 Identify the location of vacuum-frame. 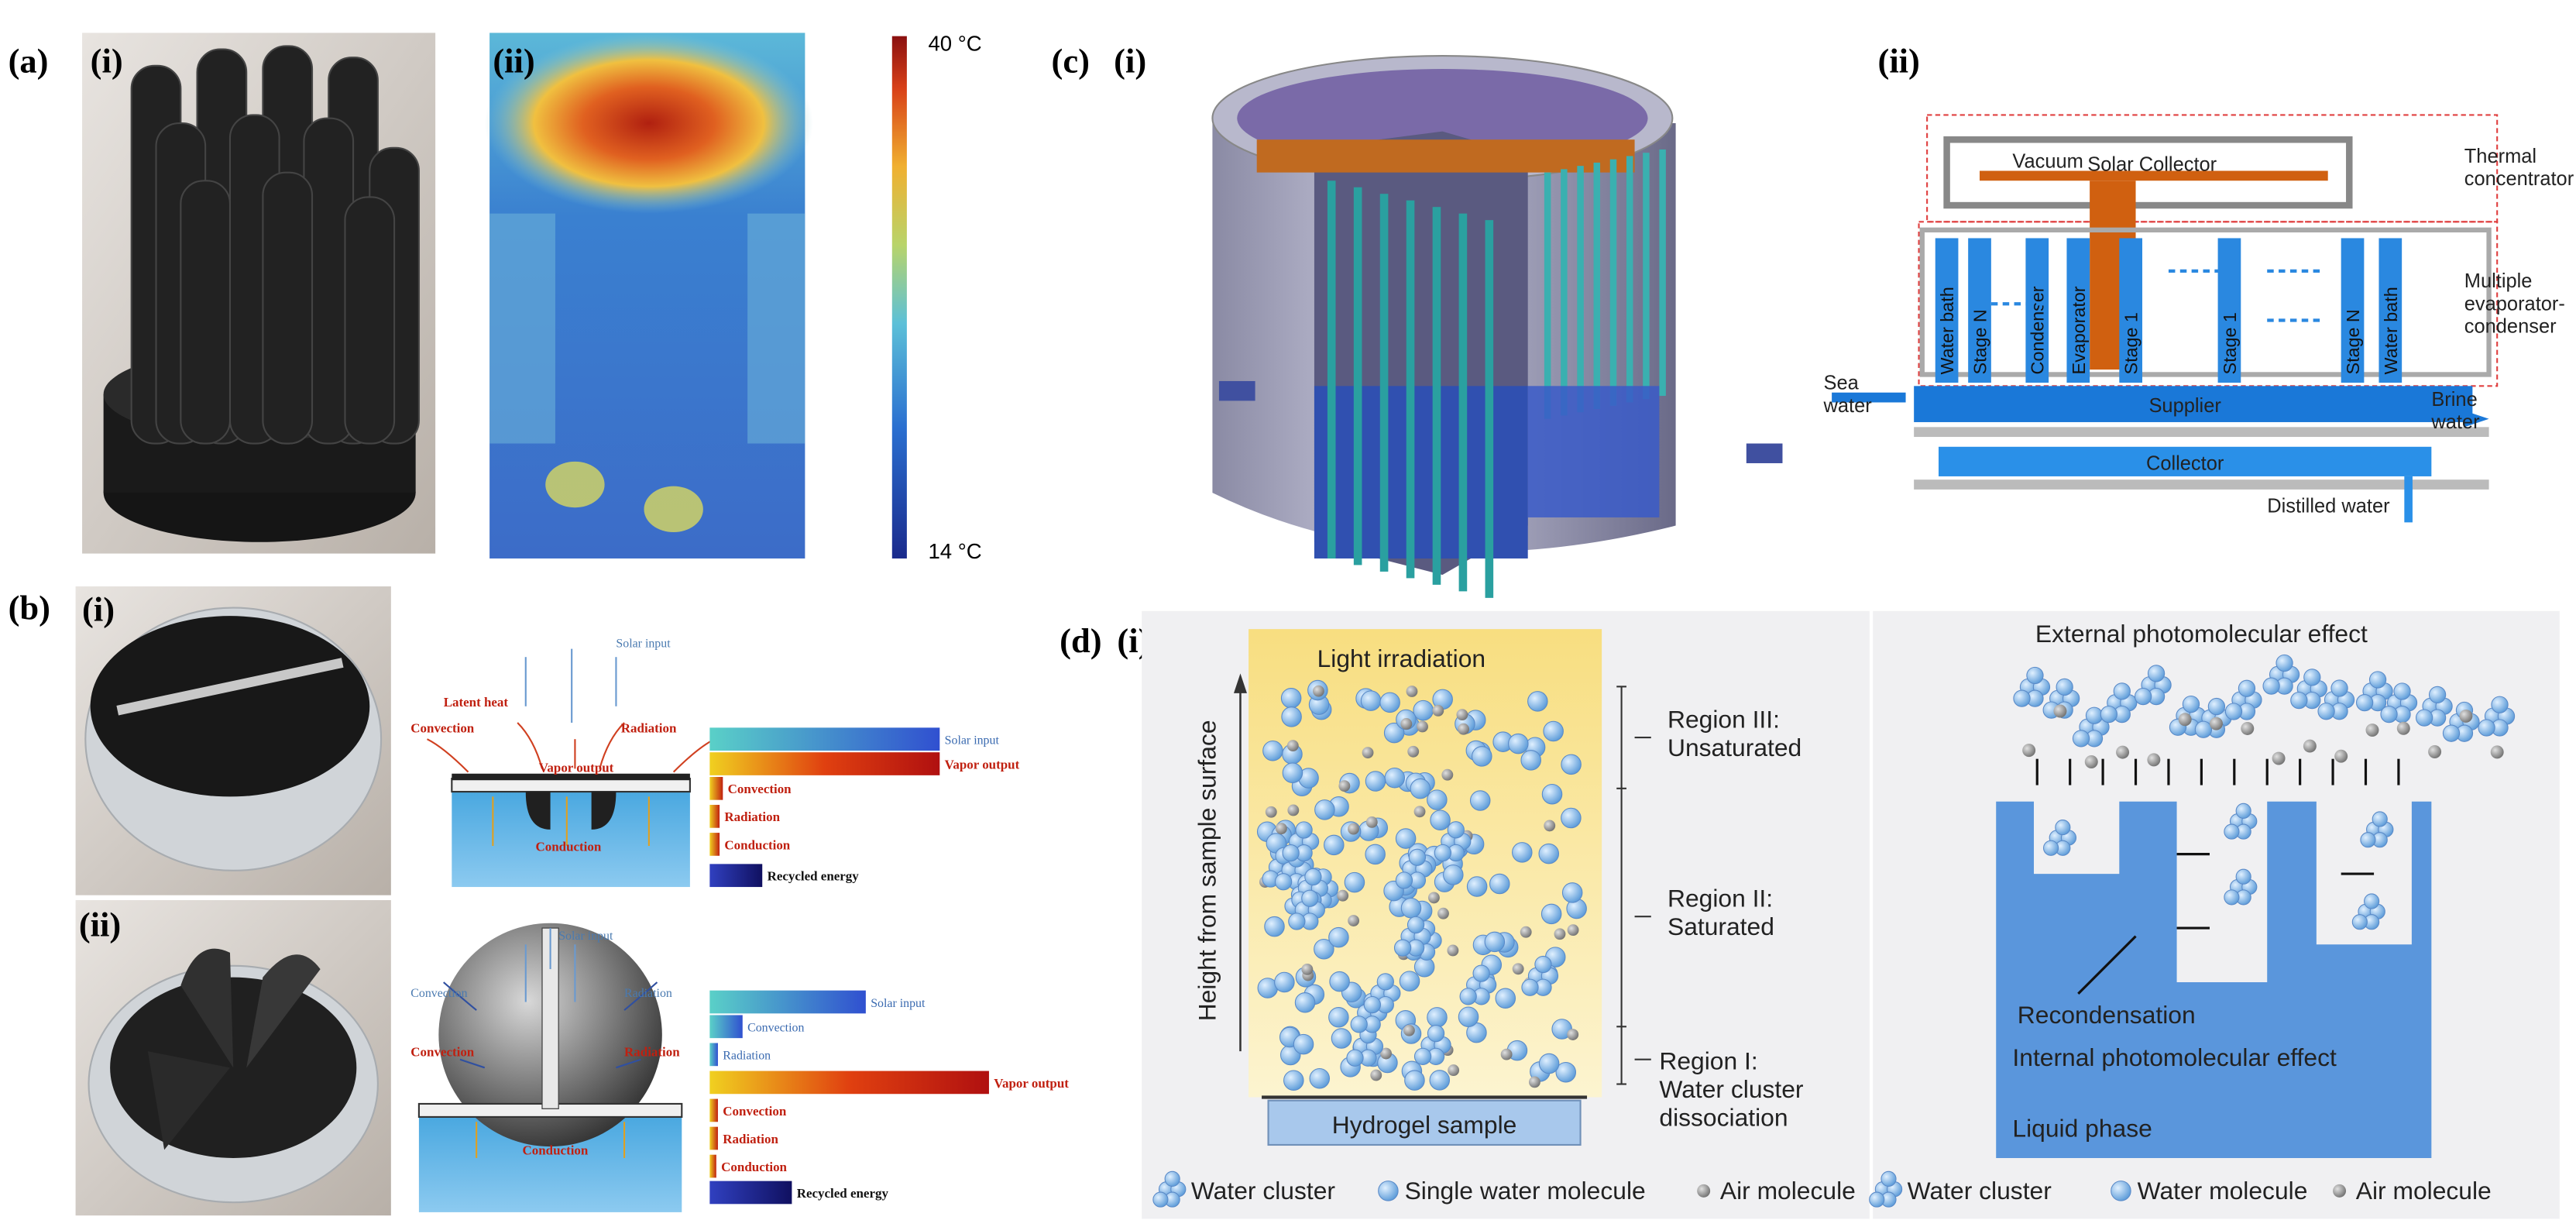
(2148, 172).